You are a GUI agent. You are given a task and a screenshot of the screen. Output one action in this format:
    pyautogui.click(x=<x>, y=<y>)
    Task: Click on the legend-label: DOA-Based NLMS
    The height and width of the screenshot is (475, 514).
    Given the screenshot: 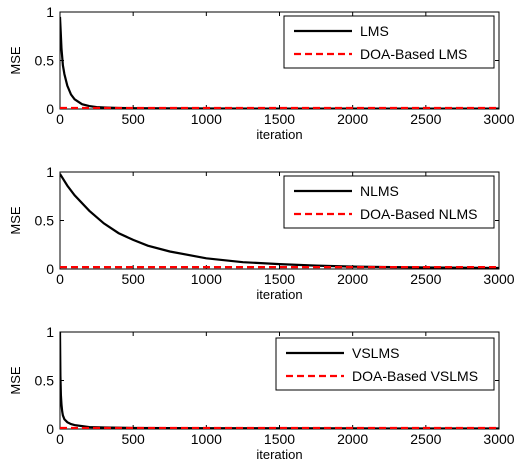 What is the action you would take?
    pyautogui.click(x=418, y=214)
    